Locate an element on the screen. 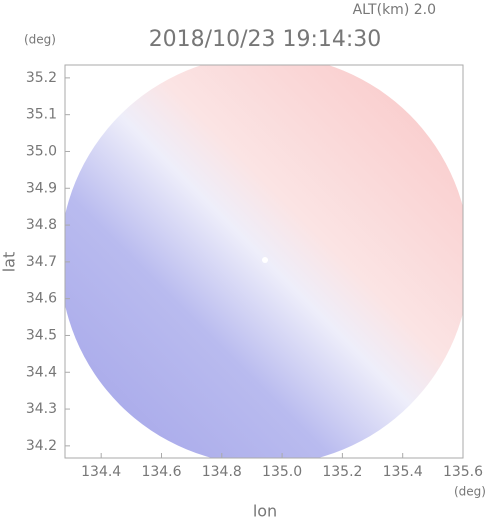  x-axis-label: lon is located at coordinates (265, 511).